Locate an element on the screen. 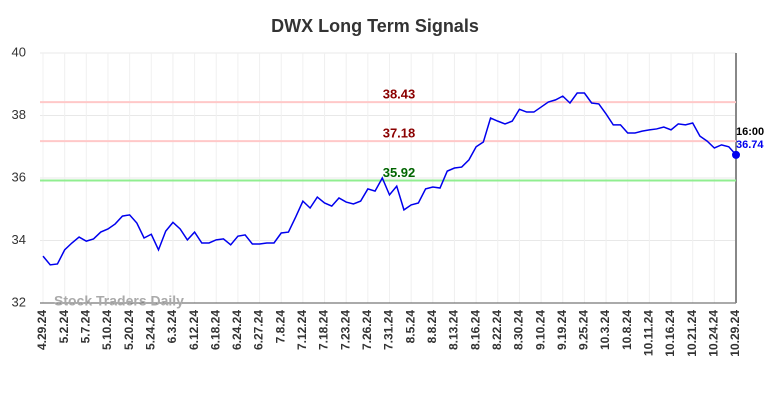 This screenshot has width=784, height=398. x-tick-label: 8.22.24 is located at coordinates (497, 330).